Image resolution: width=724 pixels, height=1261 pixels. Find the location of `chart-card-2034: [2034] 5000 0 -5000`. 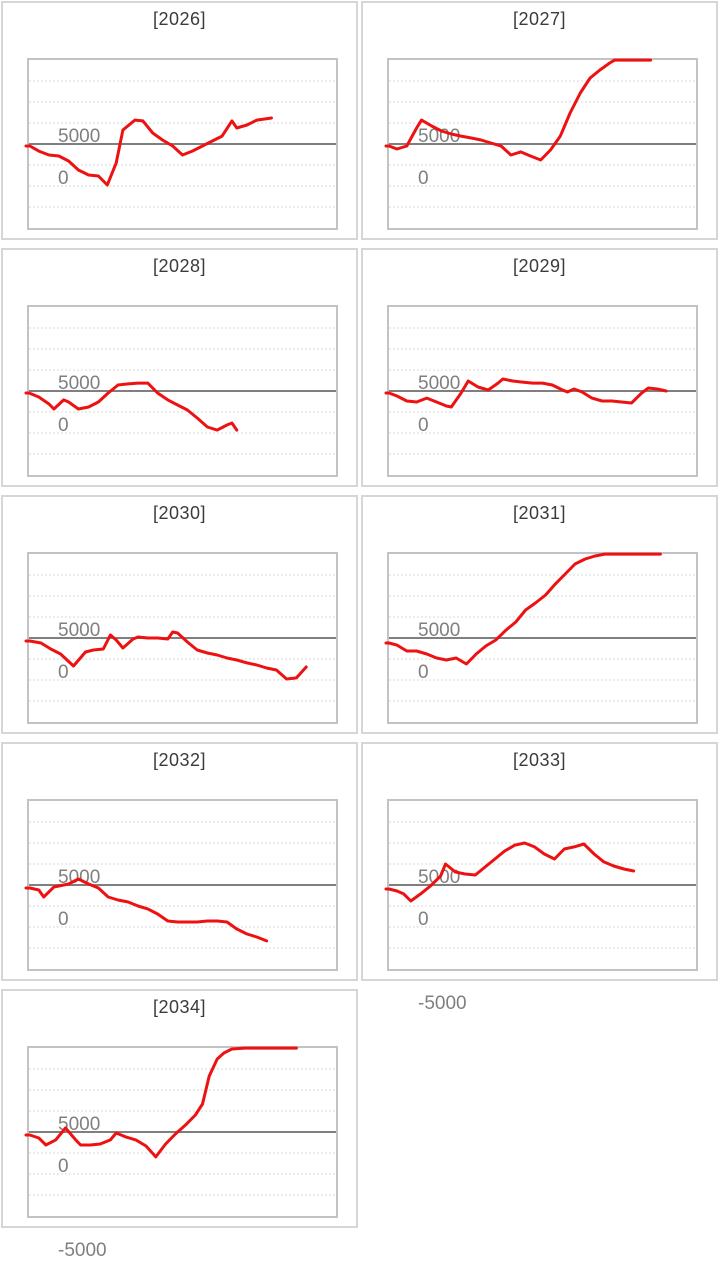

chart-card-2034: [2034] 5000 0 -5000 is located at coordinates (179, 1125).